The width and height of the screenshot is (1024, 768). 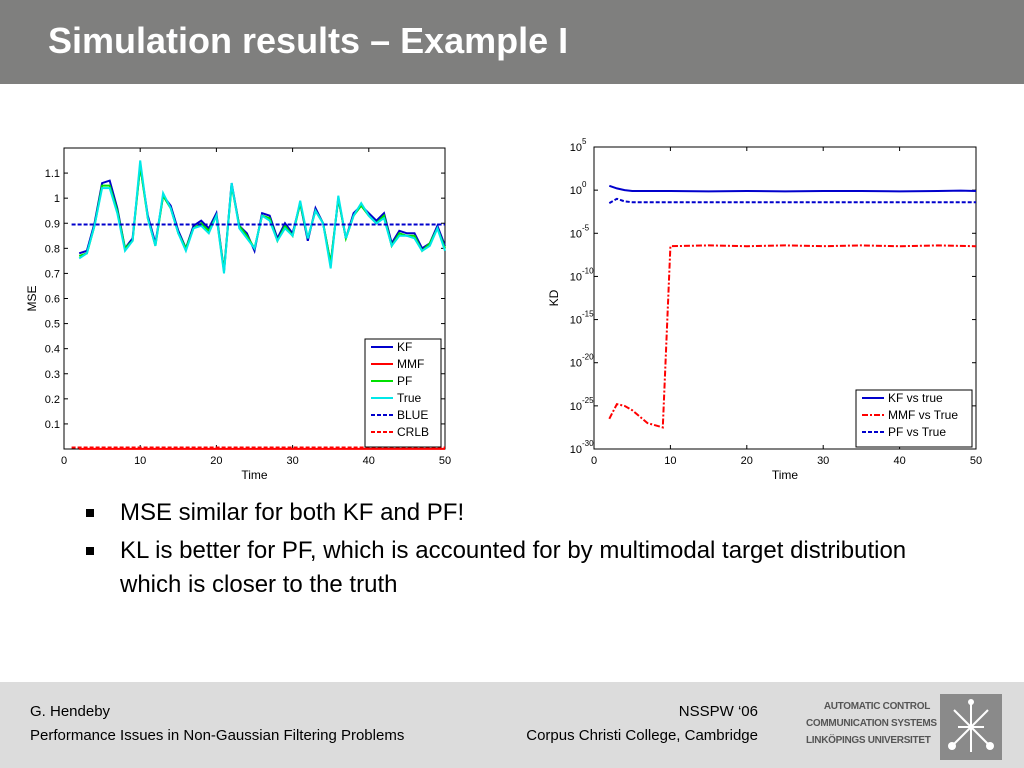 What do you see at coordinates (52, 274) in the screenshot?
I see `y-tick-label: 0.7` at bounding box center [52, 274].